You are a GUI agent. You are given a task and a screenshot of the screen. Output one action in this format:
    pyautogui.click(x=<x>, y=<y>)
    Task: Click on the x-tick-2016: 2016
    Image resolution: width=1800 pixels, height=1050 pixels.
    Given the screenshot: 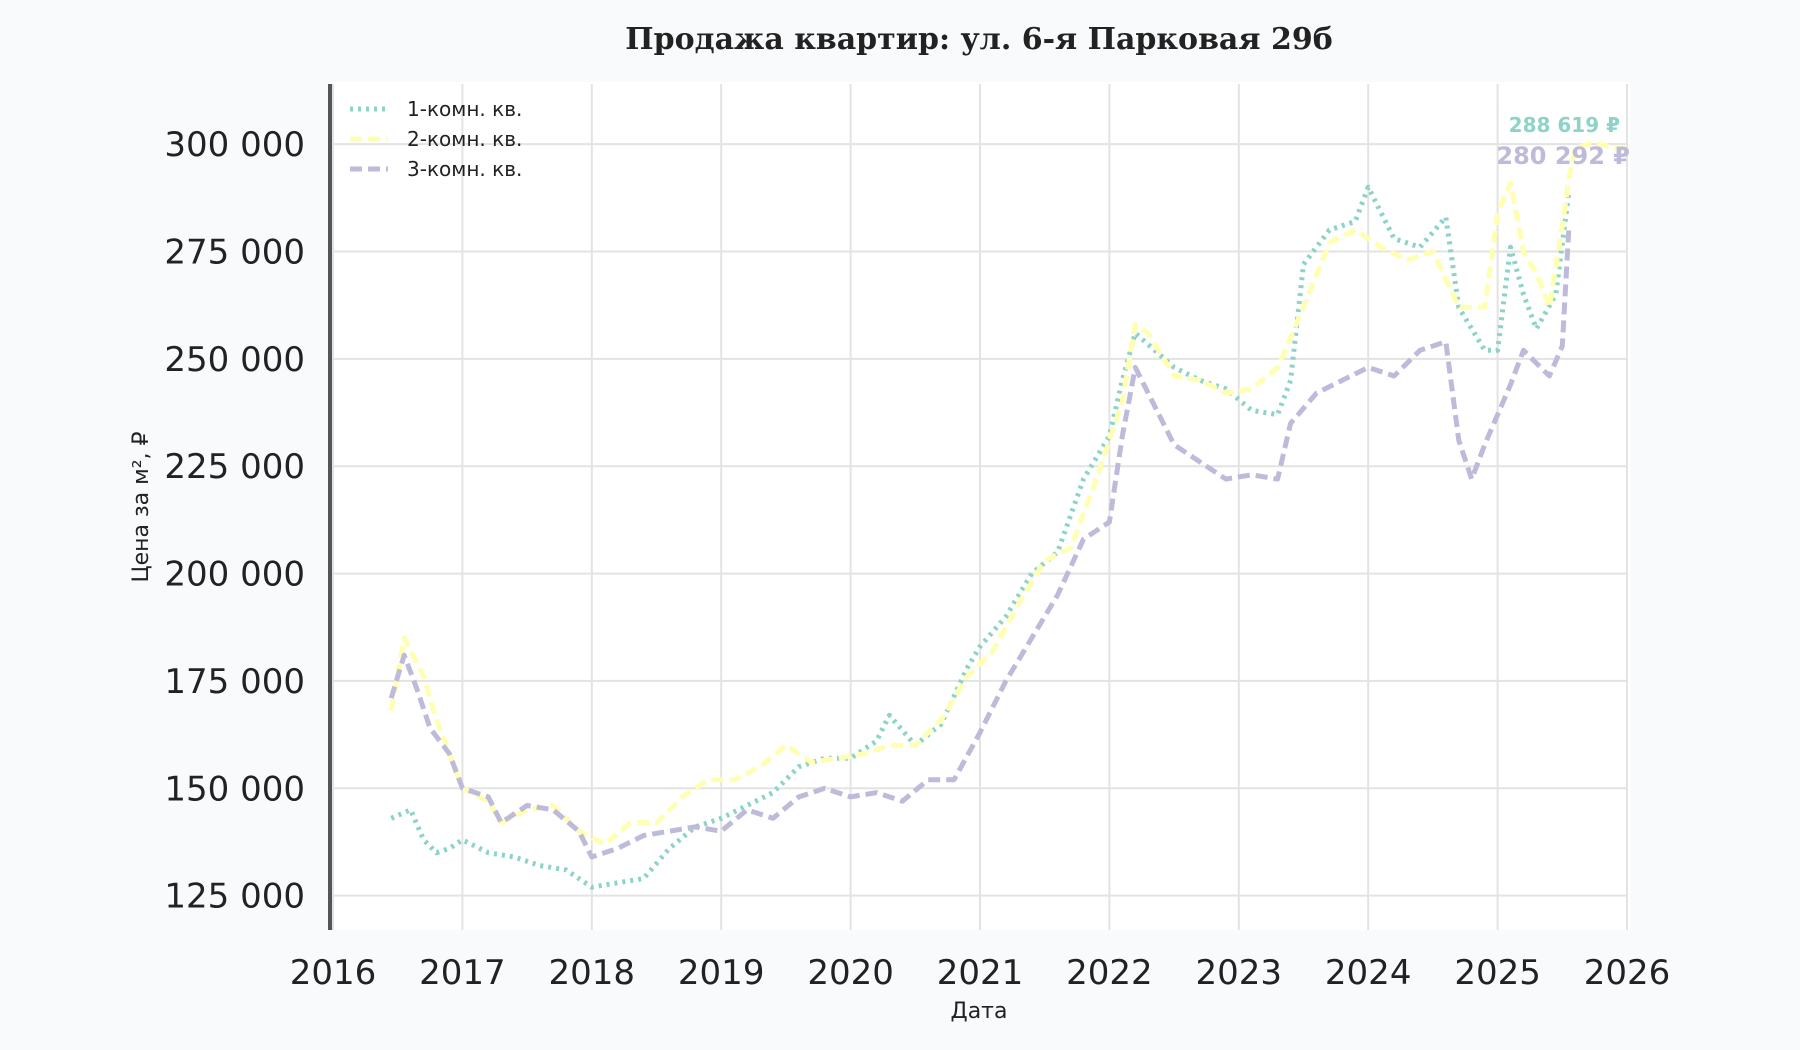 What is the action you would take?
    pyautogui.click(x=333, y=973)
    